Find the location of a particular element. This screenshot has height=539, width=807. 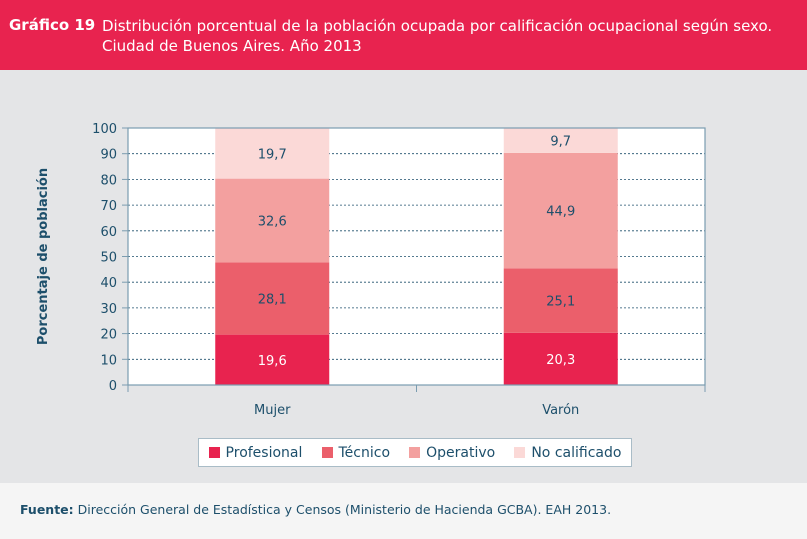

data-label: 19,7 is located at coordinates (272, 154).